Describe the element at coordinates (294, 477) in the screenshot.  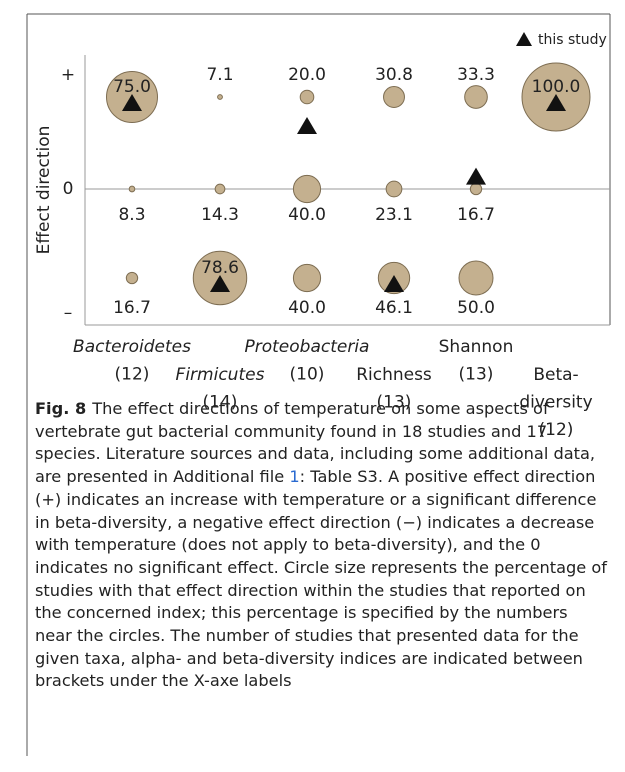
I see `caption-link: 1` at that location.